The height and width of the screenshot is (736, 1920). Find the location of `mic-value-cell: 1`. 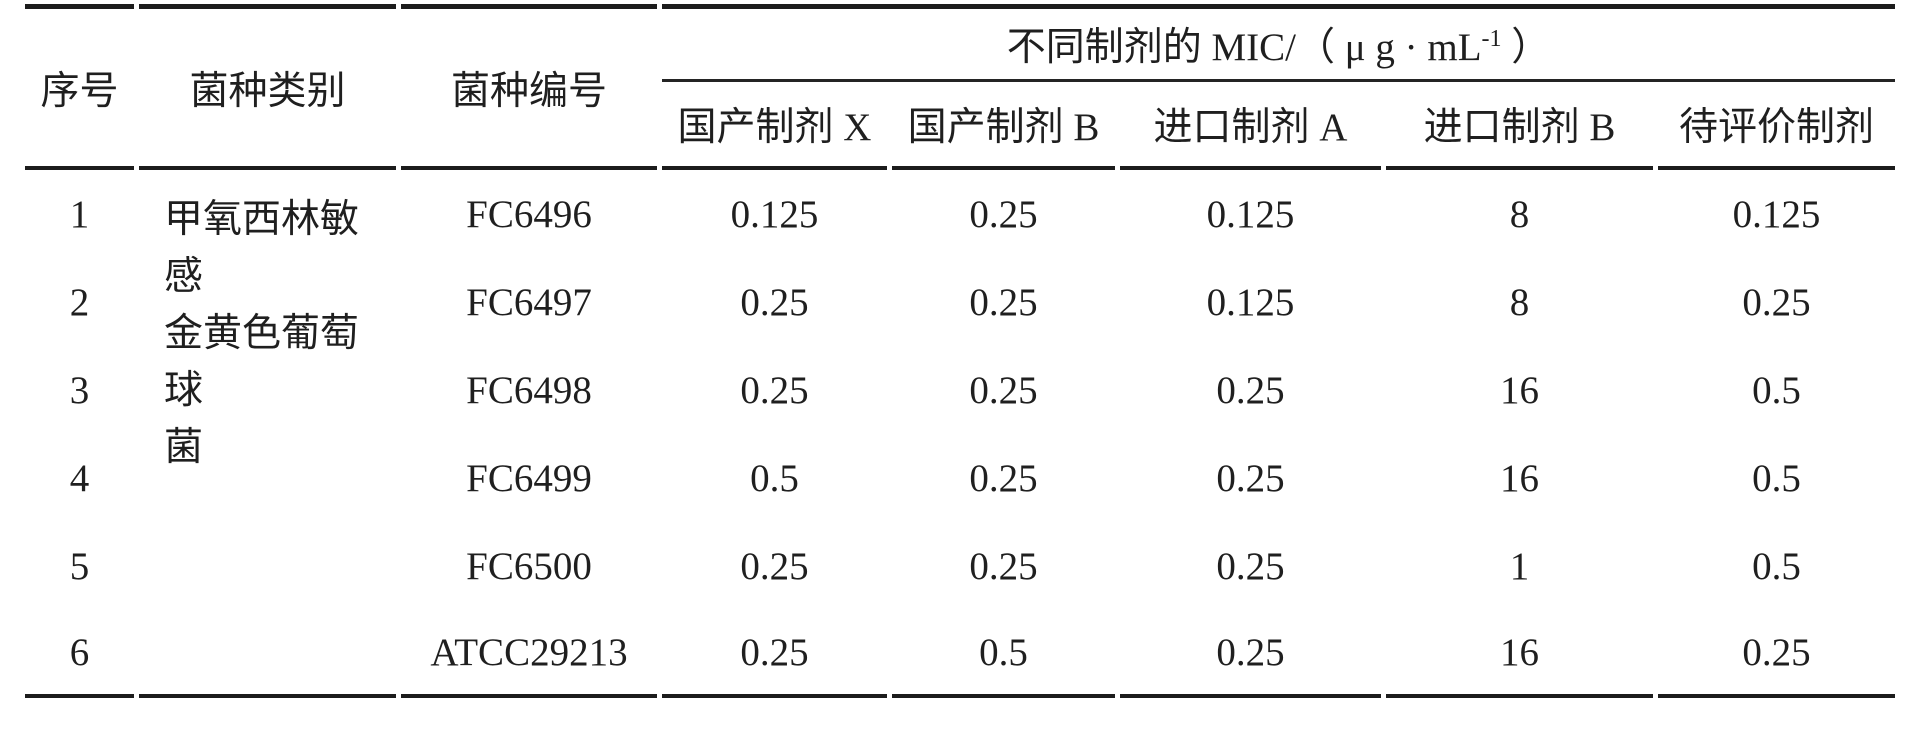

mic-value-cell: 1 is located at coordinates (1519, 566).